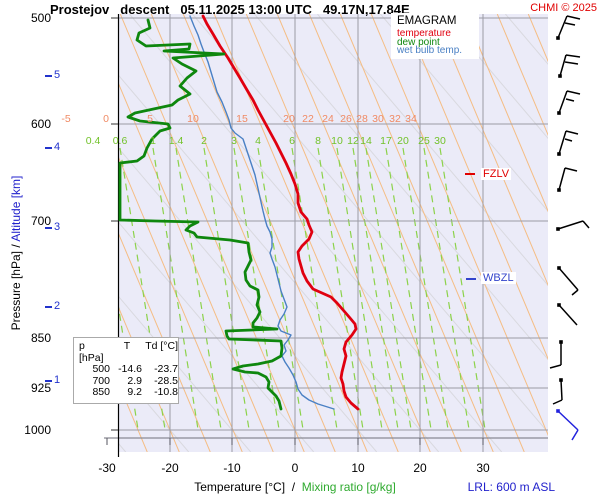  Describe the element at coordinates (101, 392) in the screenshot. I see `table-cell: 850` at that location.